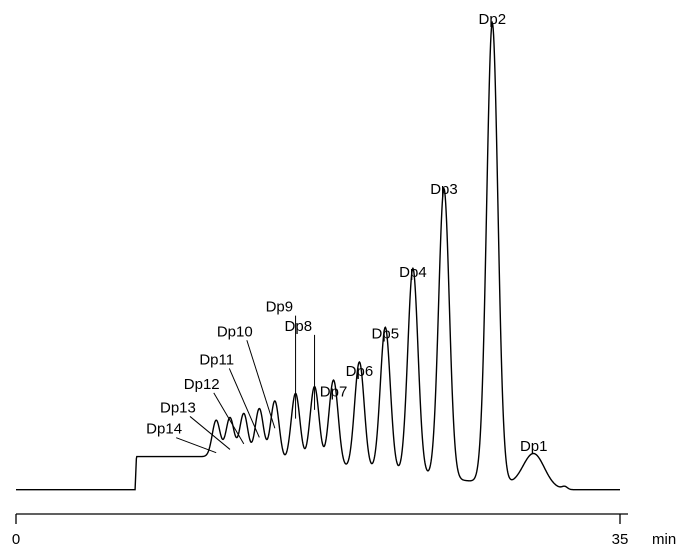  What do you see at coordinates (216, 359) in the screenshot?
I see `peak-label-dp11: Dp11` at bounding box center [216, 359].